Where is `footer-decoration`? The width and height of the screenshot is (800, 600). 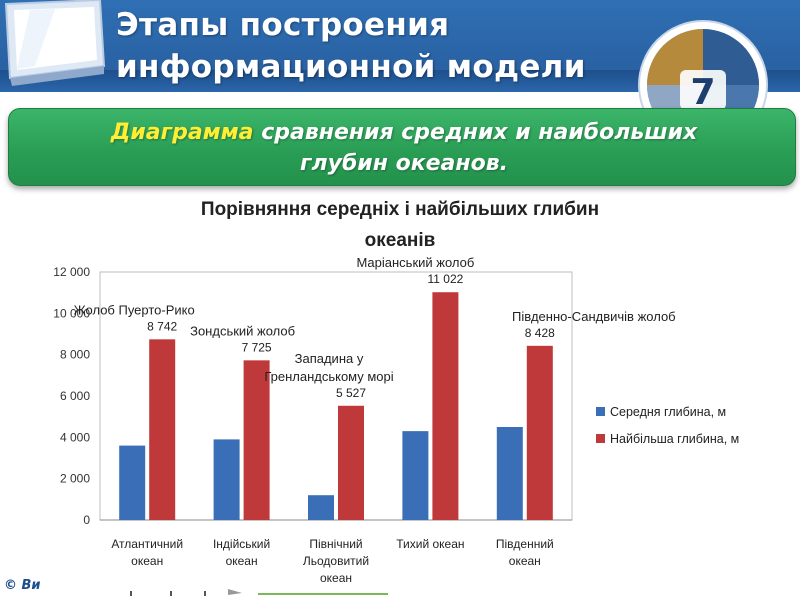 footer-decoration is located at coordinates (186, 592).